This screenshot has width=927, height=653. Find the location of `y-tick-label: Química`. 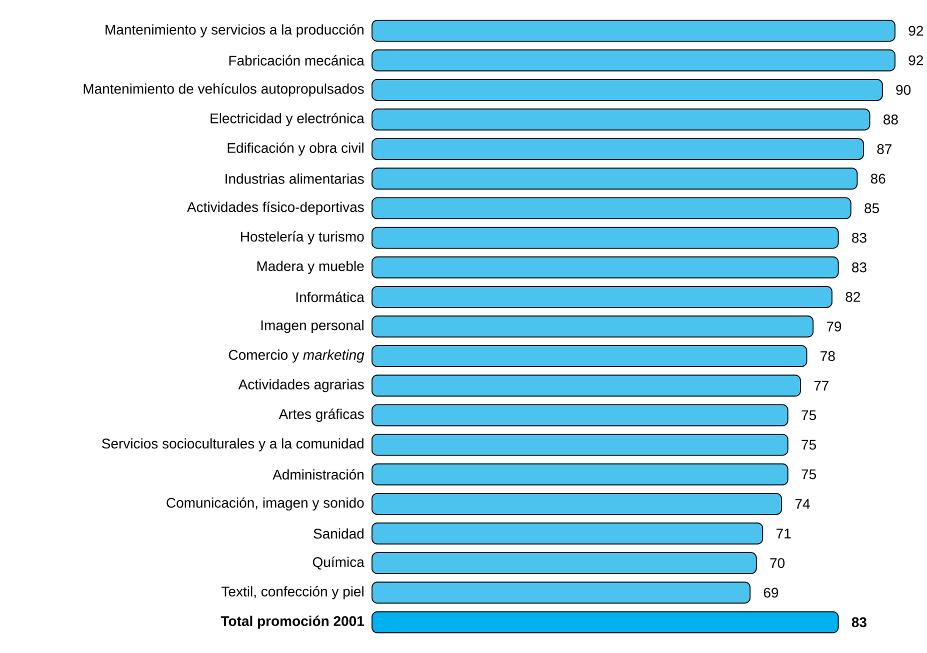

y-tick-label: Química is located at coordinates (338, 563).